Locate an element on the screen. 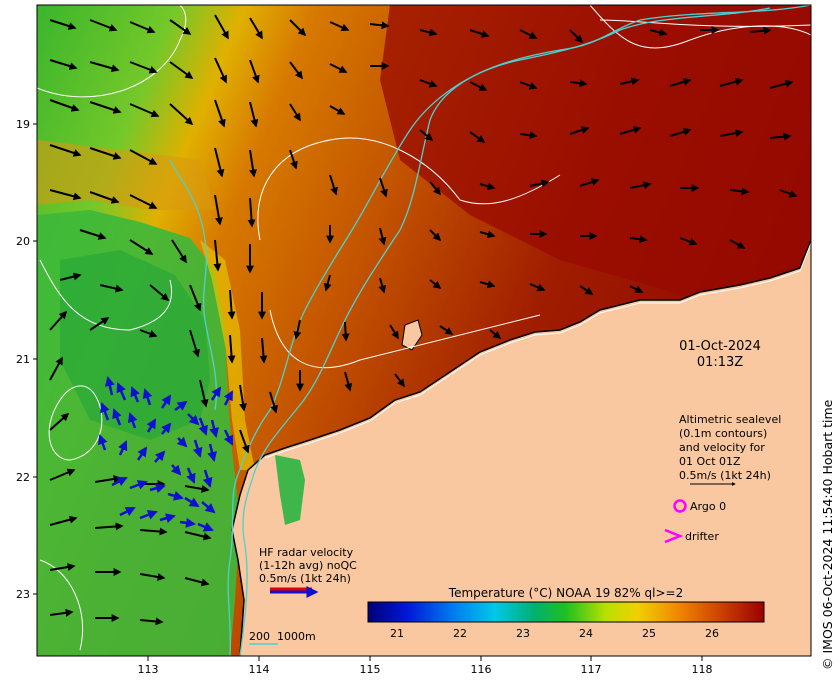 The image size is (840, 680). drifter-marker-icon is located at coordinates (674, 536).